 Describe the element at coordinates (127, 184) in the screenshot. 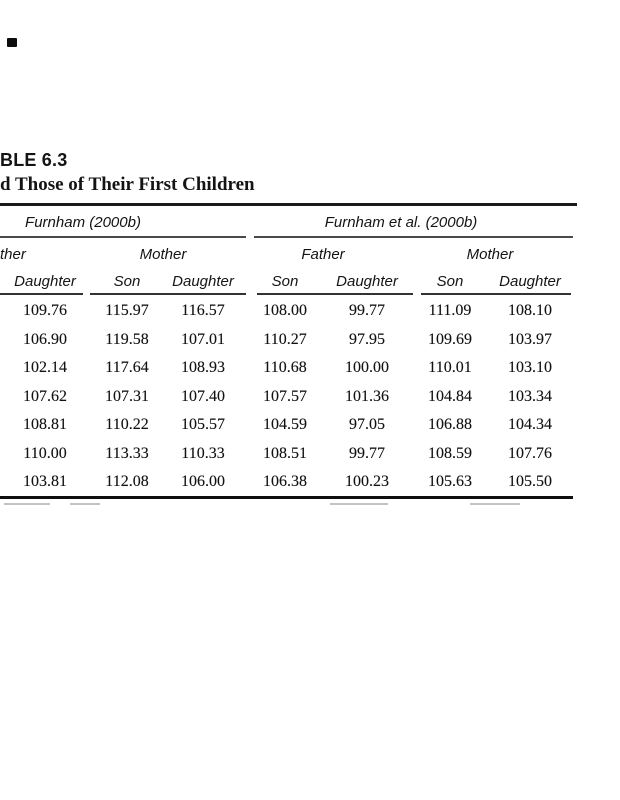

I see `table-caption: d Those of Their First Children` at that location.